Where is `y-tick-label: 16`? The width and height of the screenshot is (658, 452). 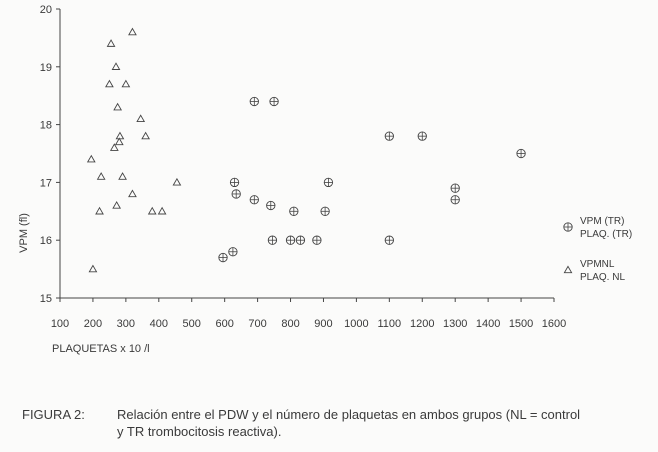 y-tick-label: 16 is located at coordinates (46, 241).